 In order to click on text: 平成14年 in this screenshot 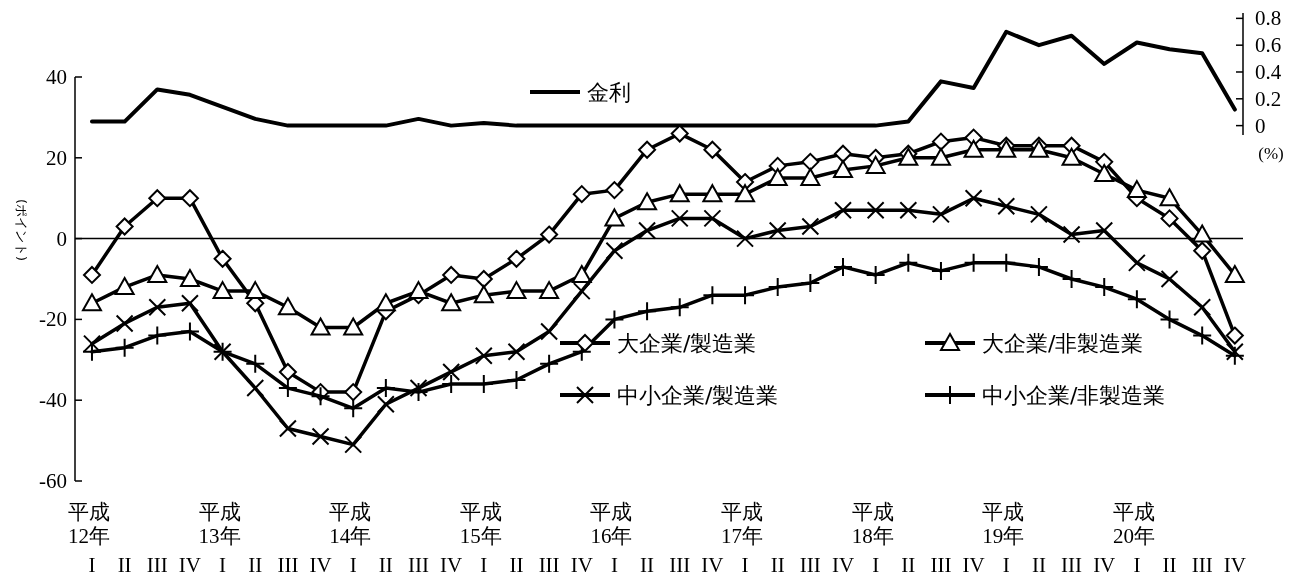, I will do `click(351, 524)`.